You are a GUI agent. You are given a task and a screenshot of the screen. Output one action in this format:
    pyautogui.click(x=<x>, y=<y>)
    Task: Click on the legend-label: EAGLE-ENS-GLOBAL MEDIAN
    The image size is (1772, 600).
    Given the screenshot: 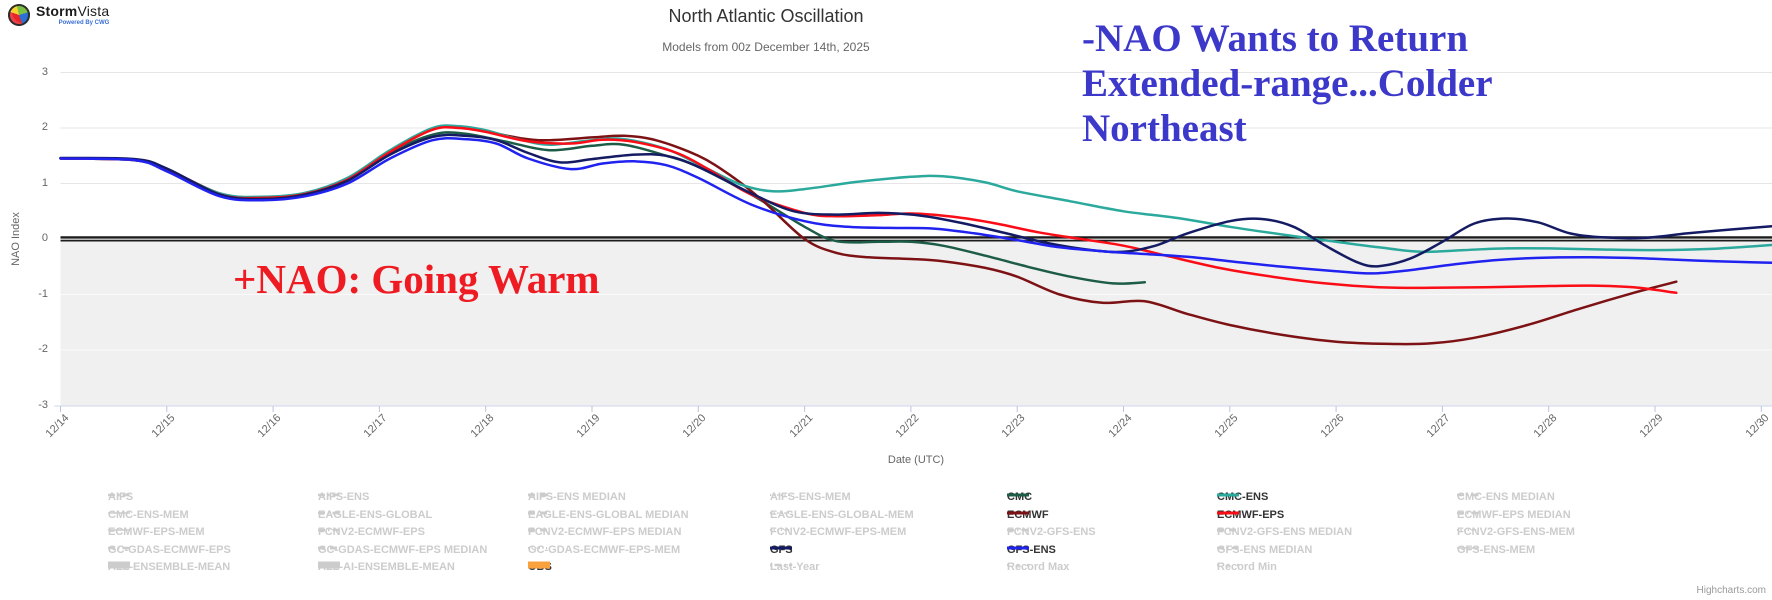 What is the action you would take?
    pyautogui.click(x=608, y=514)
    